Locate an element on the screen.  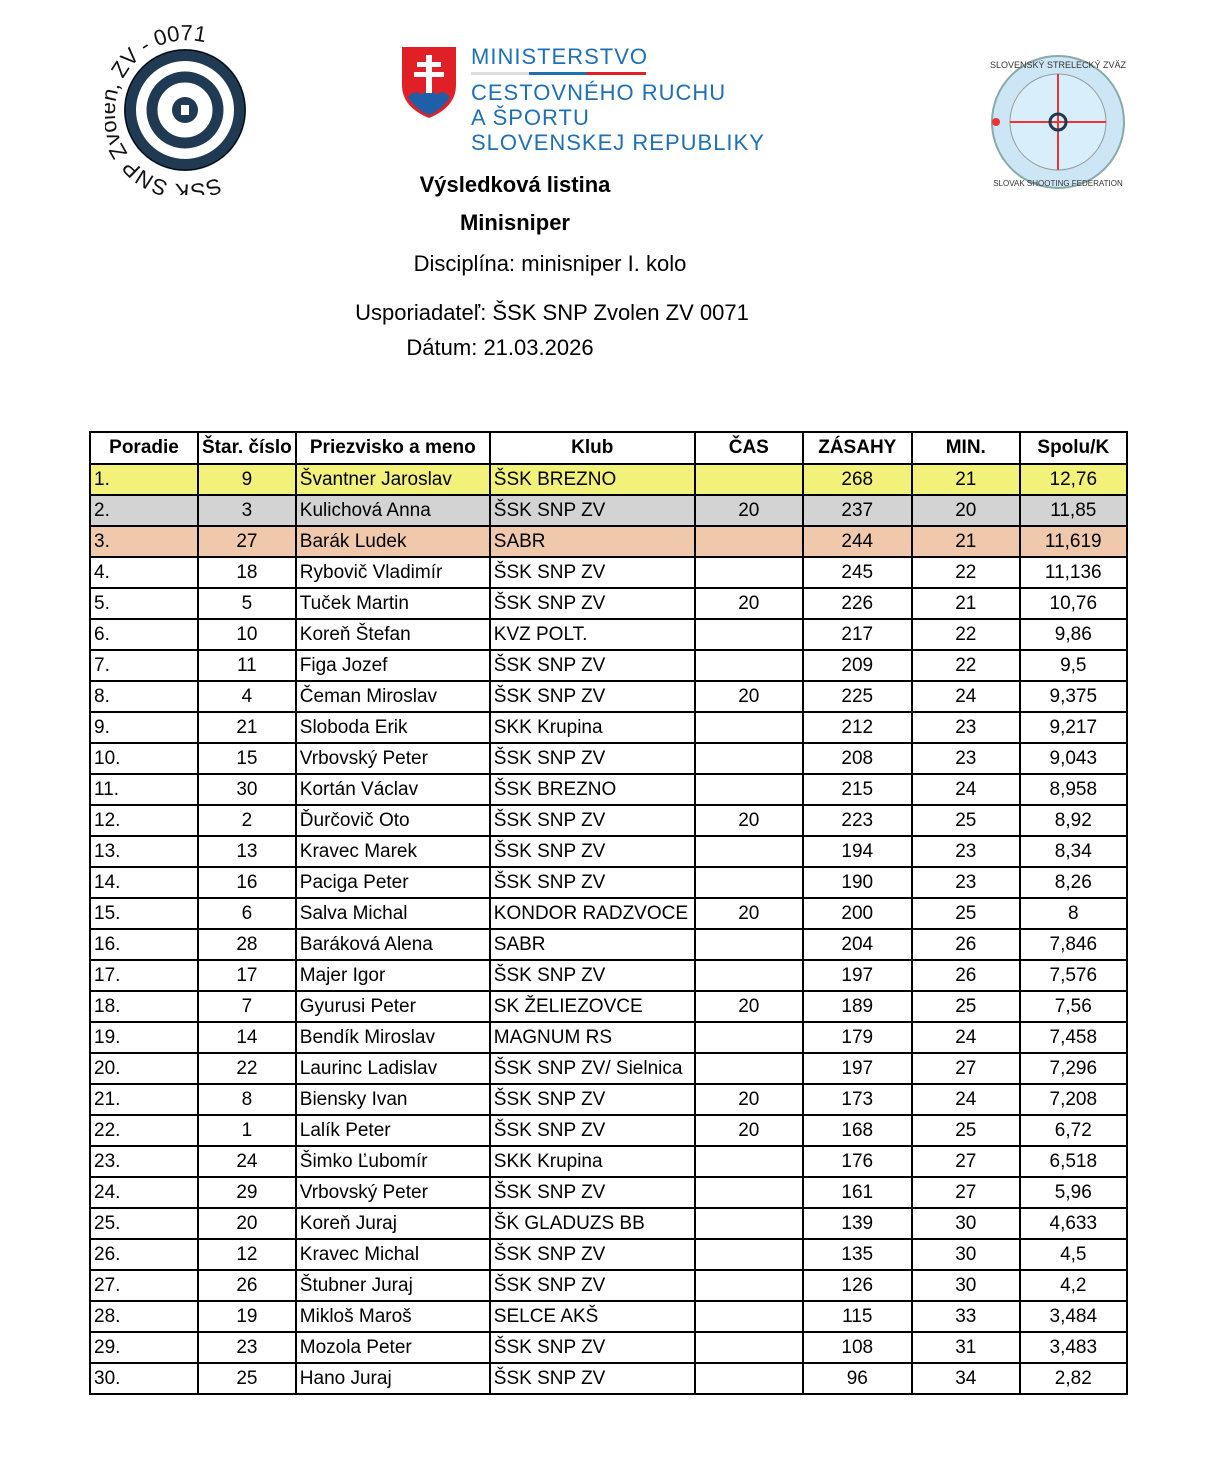
table-row: 27. 26 Štubner Juraj ŠSK SNP ZV 126 30 4,2 is located at coordinates (608, 1285).